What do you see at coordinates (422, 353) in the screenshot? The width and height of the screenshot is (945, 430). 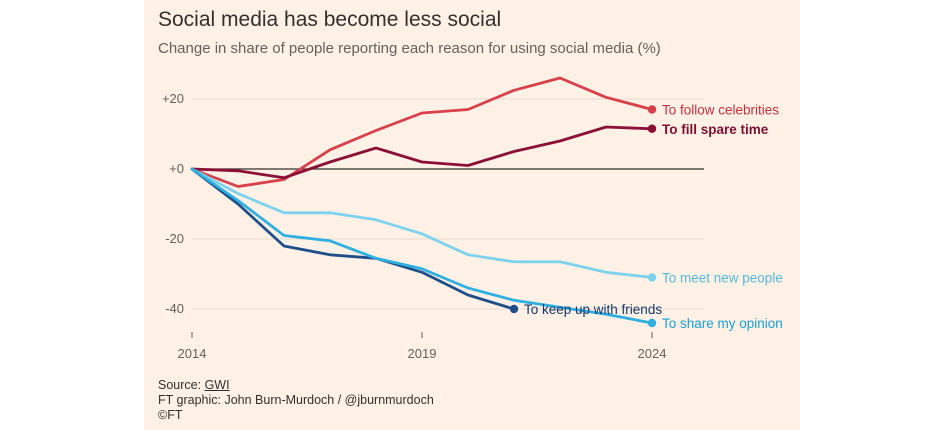 I see `x-tick-label: 2019` at bounding box center [422, 353].